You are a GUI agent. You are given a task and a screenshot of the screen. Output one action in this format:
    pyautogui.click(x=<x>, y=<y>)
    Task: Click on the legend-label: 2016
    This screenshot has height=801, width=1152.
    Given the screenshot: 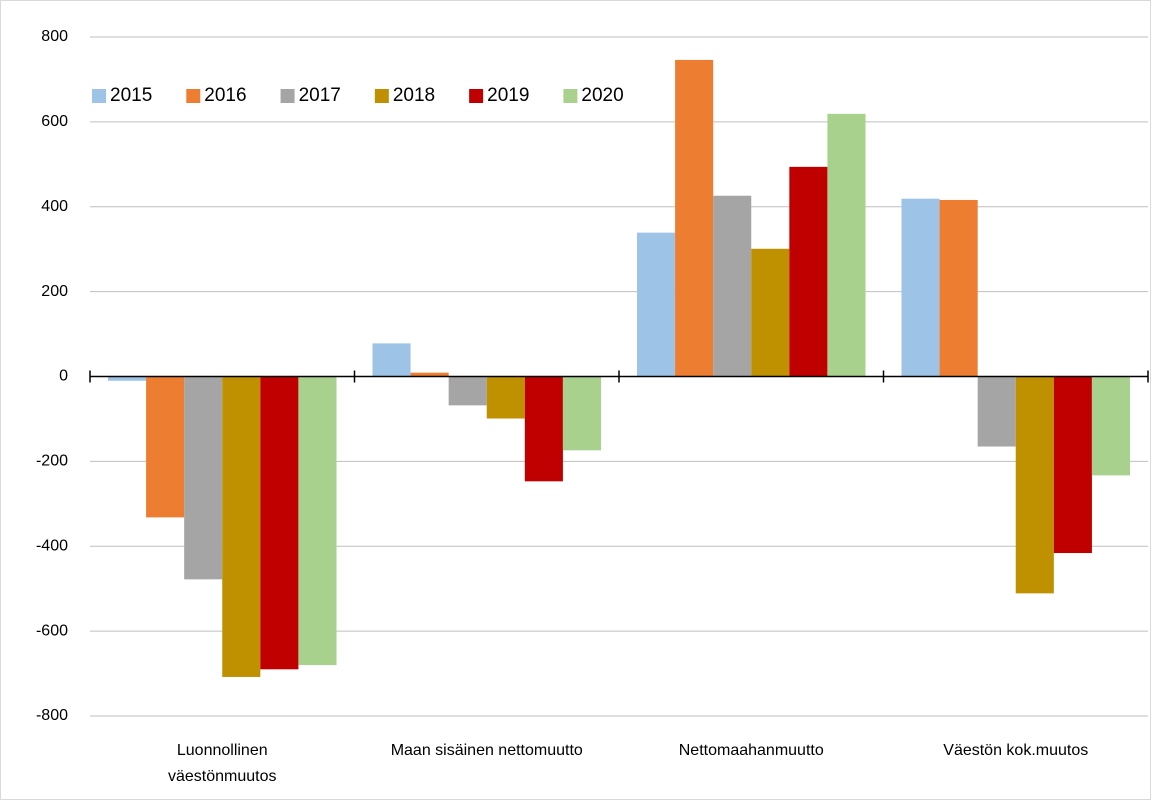 What is the action you would take?
    pyautogui.click(x=225, y=95)
    